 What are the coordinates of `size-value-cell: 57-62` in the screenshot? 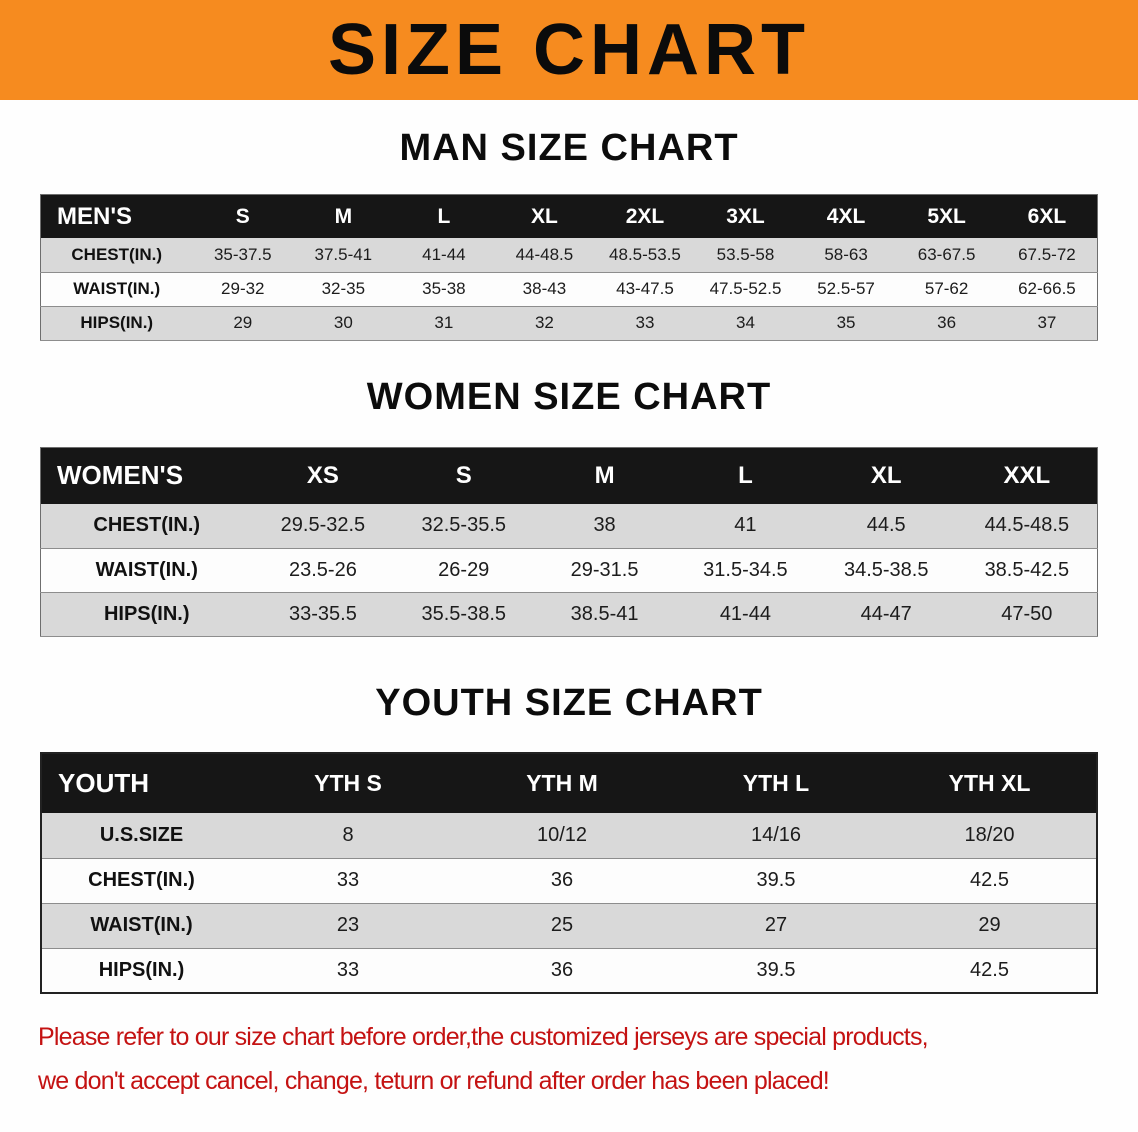 It's located at (946, 289).